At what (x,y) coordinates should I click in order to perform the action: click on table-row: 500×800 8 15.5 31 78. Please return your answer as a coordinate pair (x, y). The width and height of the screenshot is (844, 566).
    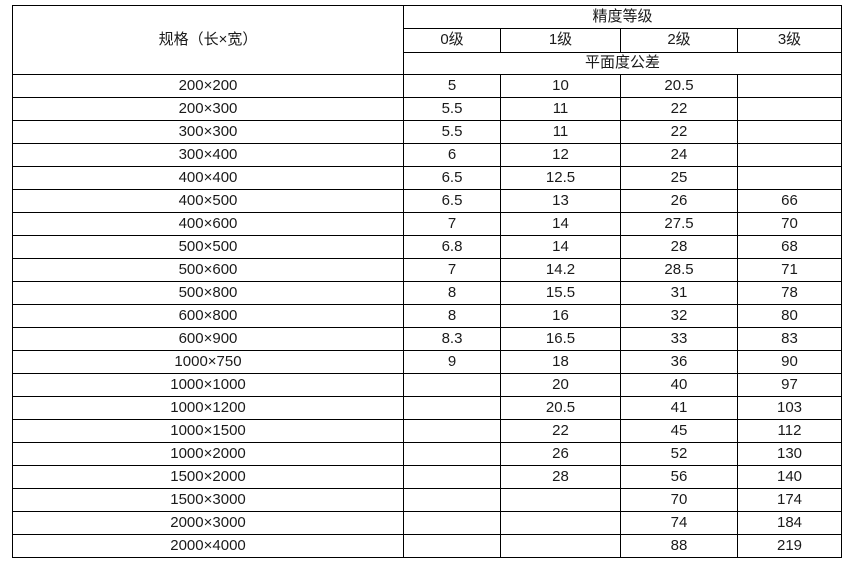
    Looking at the image, I should click on (427, 293).